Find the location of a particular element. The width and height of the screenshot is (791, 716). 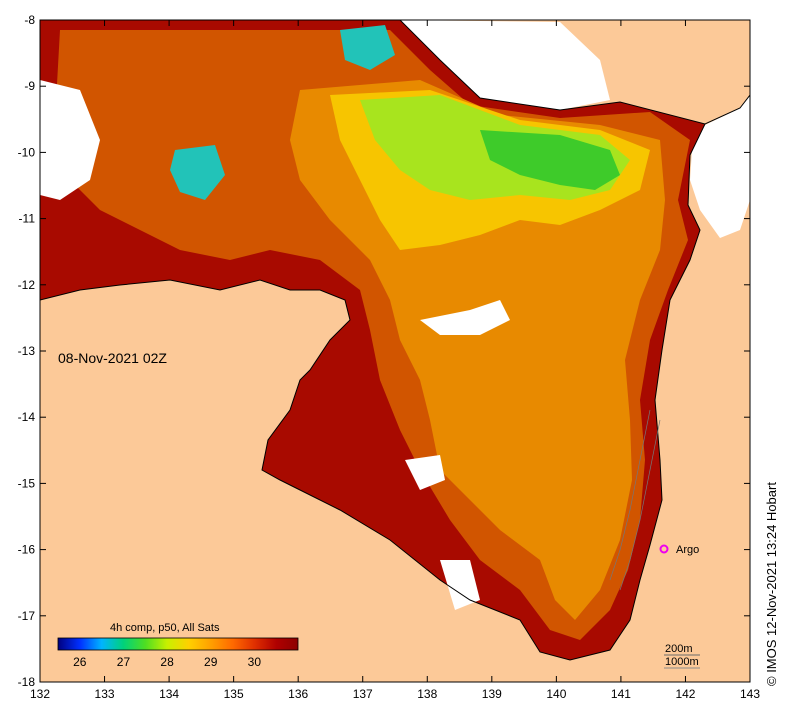

latitude-tick-label: -11 is located at coordinates (27, 219).